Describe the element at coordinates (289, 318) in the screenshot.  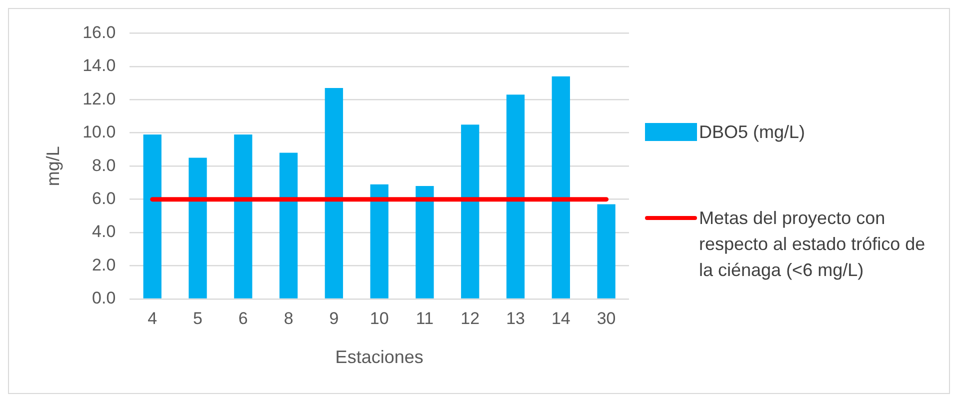
I see `x-tick-label: 8` at that location.